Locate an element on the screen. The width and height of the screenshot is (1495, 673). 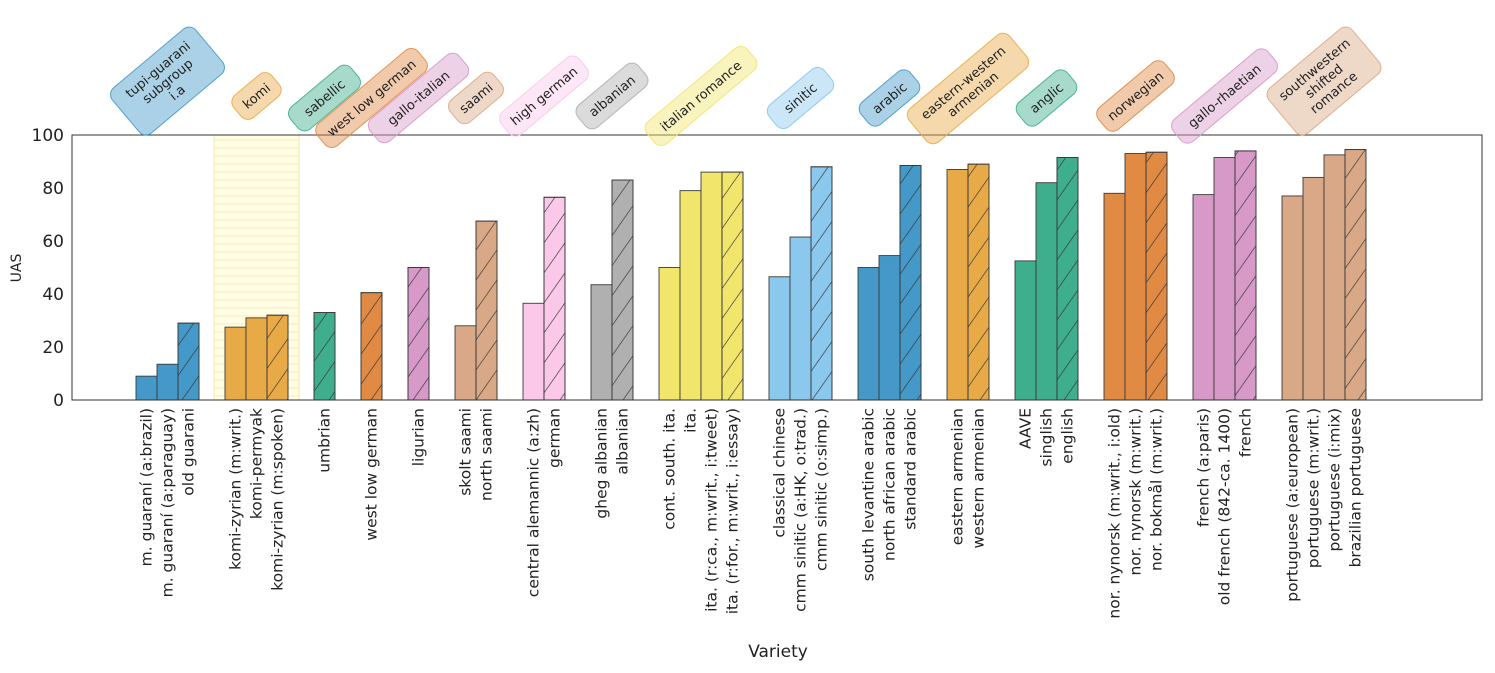
x-tick-label: eastern armenian is located at coordinates (958, 476).